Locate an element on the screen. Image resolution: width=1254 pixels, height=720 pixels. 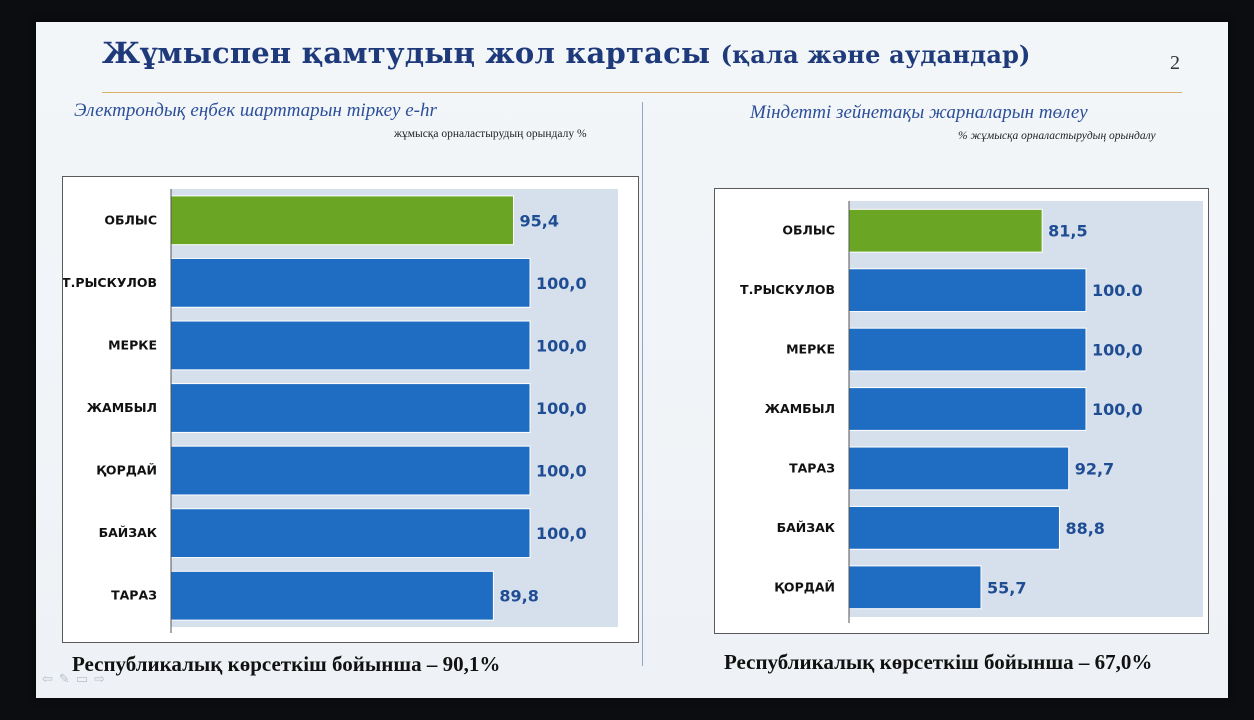
right-chart-value-label: 55,7 is located at coordinates (1006, 587).